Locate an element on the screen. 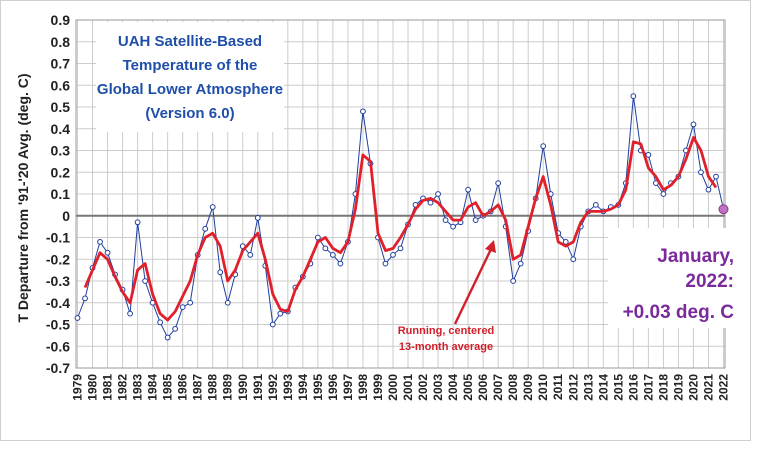 This screenshot has width=761, height=449. y-tick-label: 0.8 is located at coordinates (61, 42).